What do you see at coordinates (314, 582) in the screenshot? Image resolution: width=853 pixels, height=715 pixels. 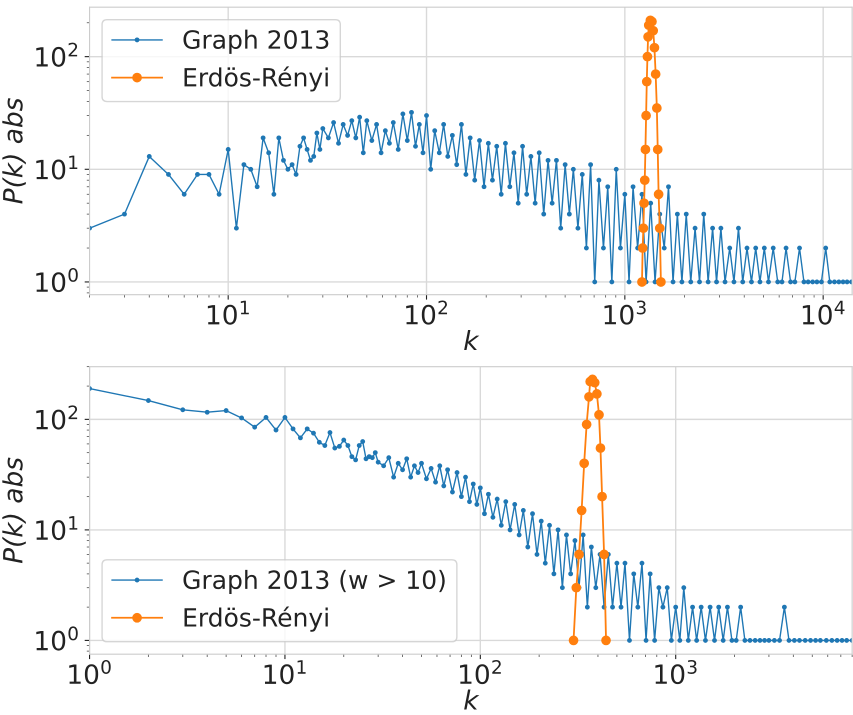 I see `legend-label: Graph 2013 (w > 10)` at bounding box center [314, 582].